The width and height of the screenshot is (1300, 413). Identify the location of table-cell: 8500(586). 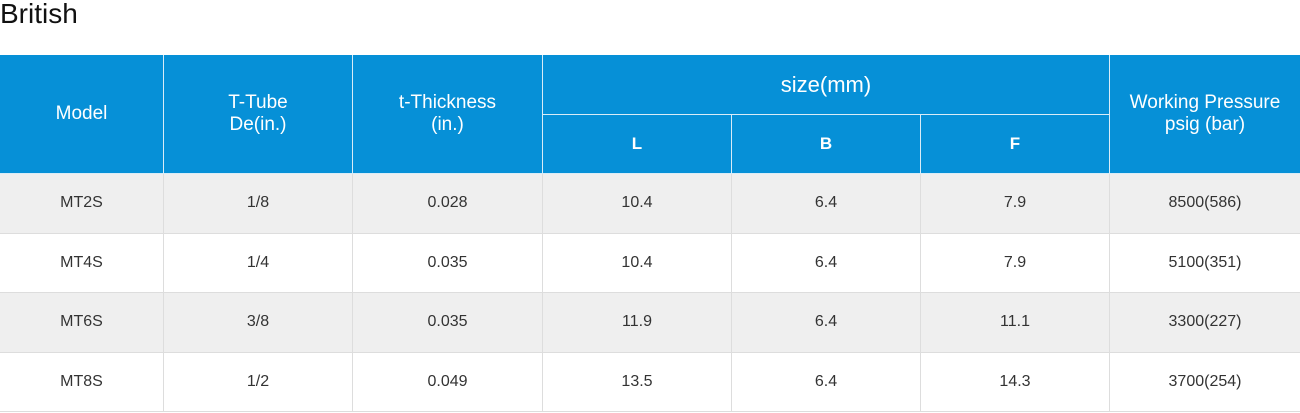
(1205, 204).